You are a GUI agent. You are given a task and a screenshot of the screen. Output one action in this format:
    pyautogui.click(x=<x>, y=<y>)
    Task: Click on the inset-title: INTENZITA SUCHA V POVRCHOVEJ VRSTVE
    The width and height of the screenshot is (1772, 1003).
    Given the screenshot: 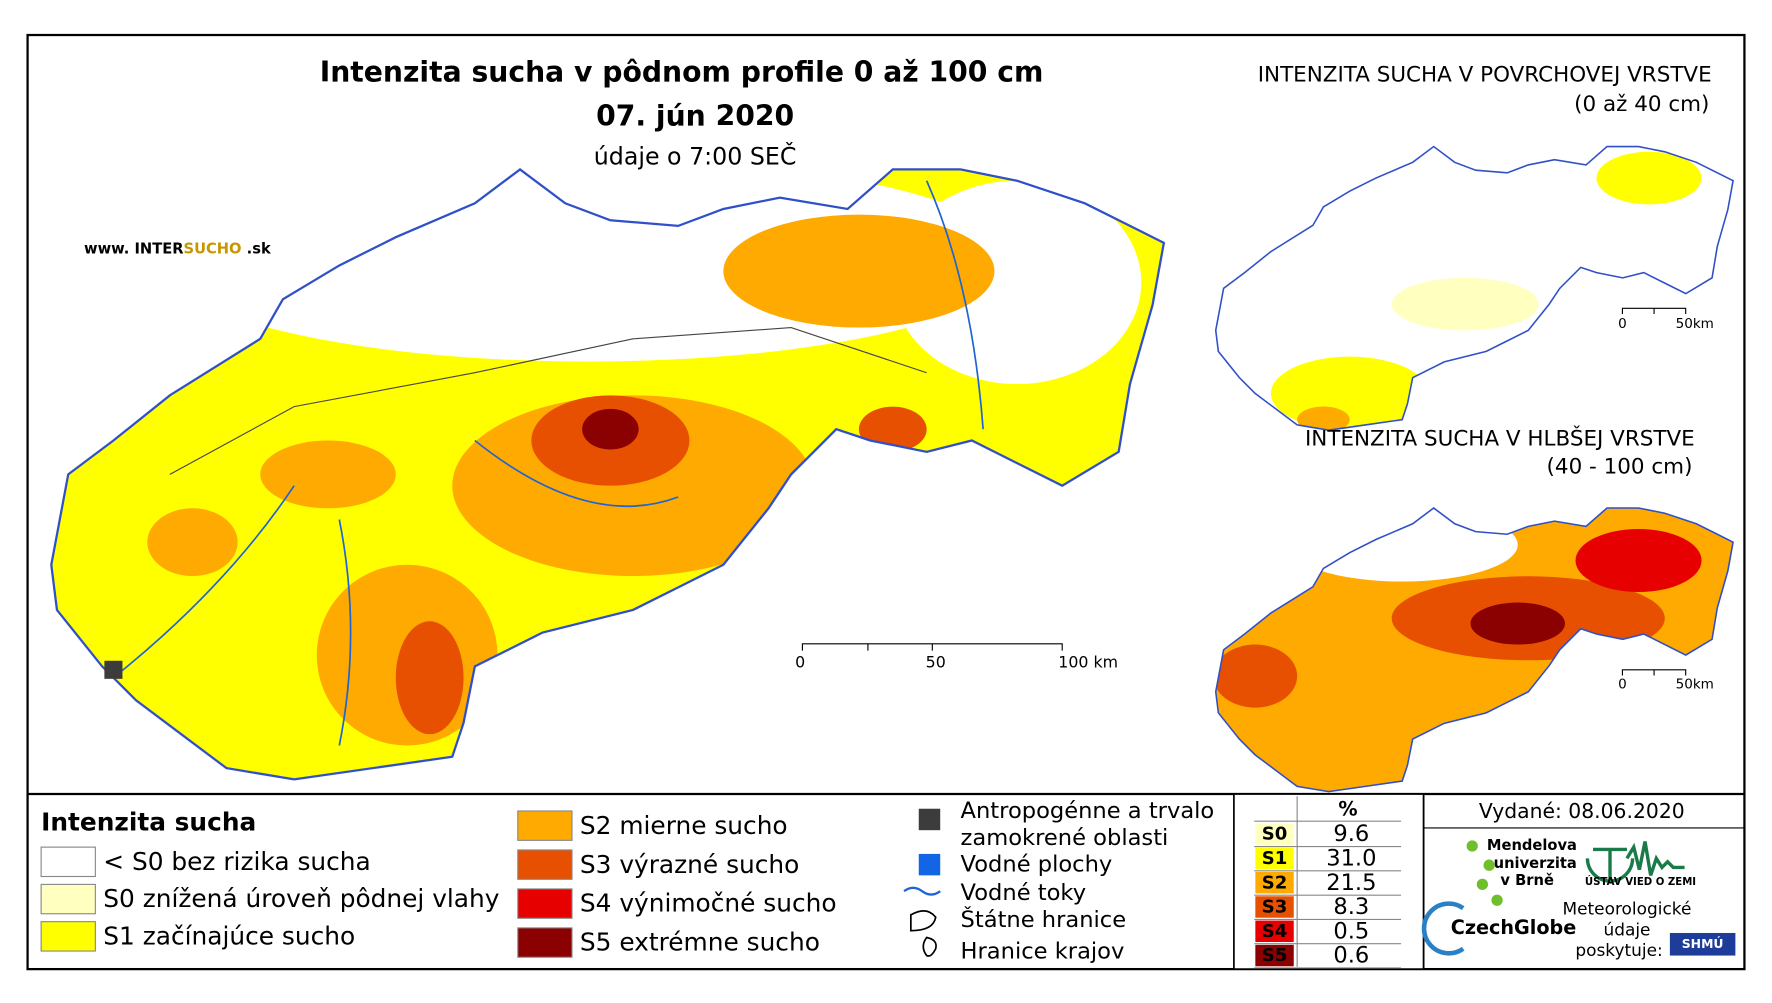 What is the action you would take?
    pyautogui.click(x=1485, y=75)
    